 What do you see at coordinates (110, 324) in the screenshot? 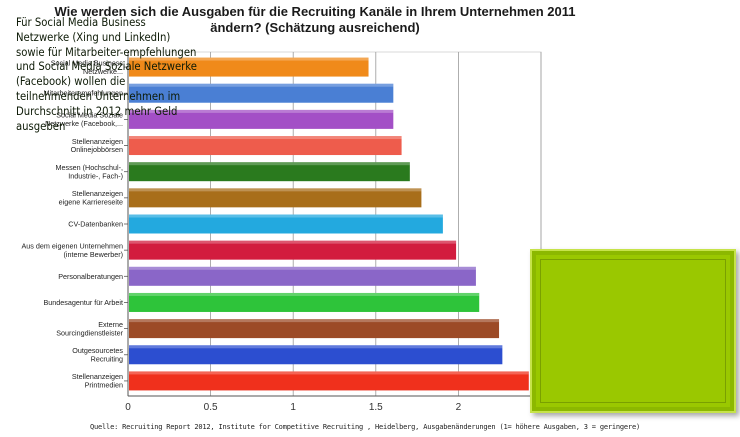
I see `category-label-10-line-0: Externe` at bounding box center [110, 324].